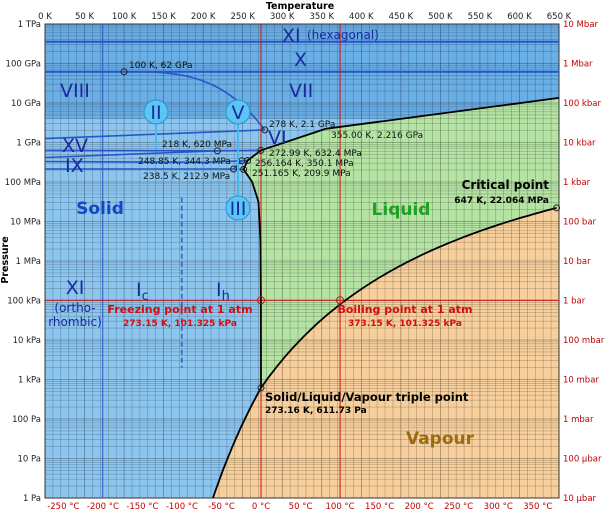  I want to click on critical-point-title: Critical point, so click(506, 185).